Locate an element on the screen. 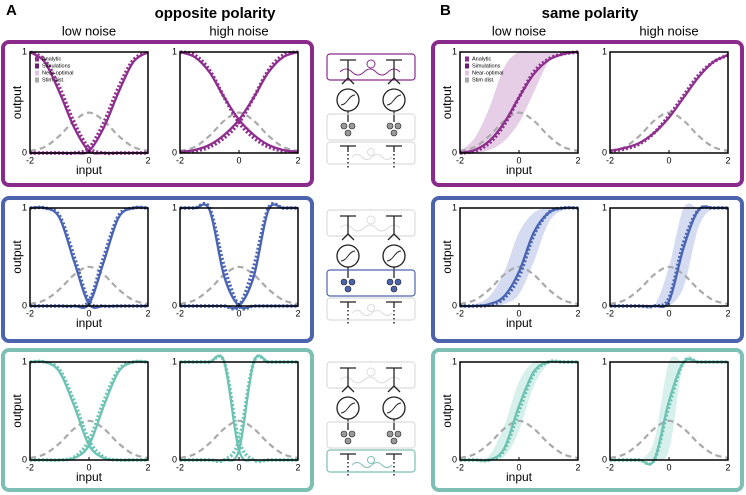 The width and height of the screenshot is (746, 495). column-title: high noise is located at coordinates (668, 30).